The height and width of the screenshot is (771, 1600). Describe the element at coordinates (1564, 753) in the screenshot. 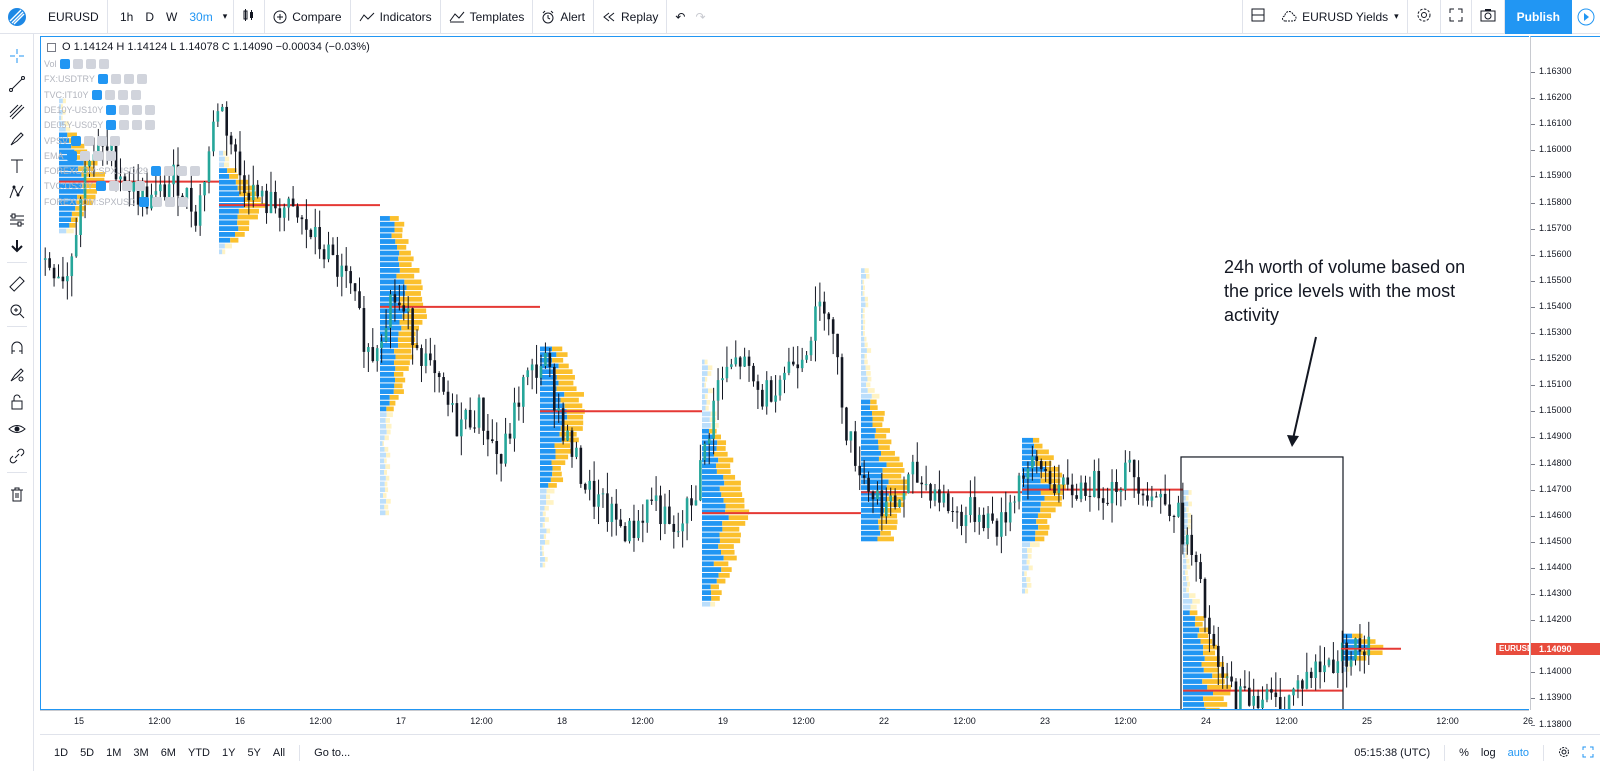

I see `gear-icon` at that location.